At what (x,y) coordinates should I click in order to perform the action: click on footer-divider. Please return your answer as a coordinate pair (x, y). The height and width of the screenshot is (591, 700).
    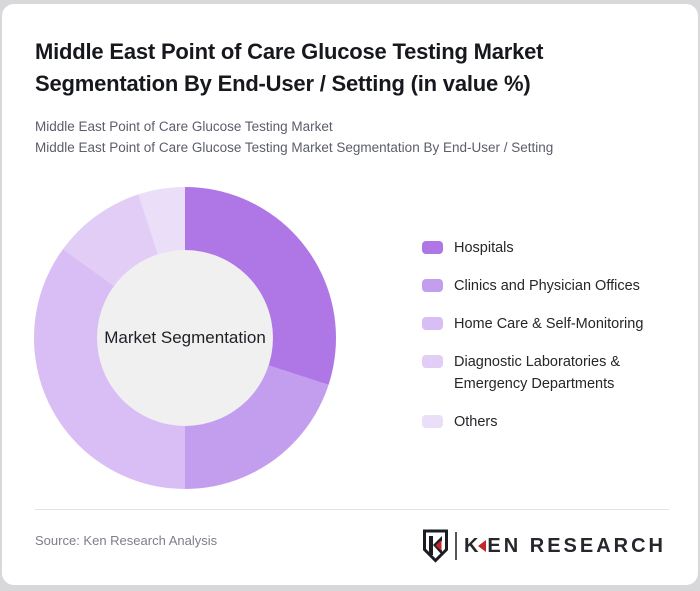
    Looking at the image, I should click on (352, 509).